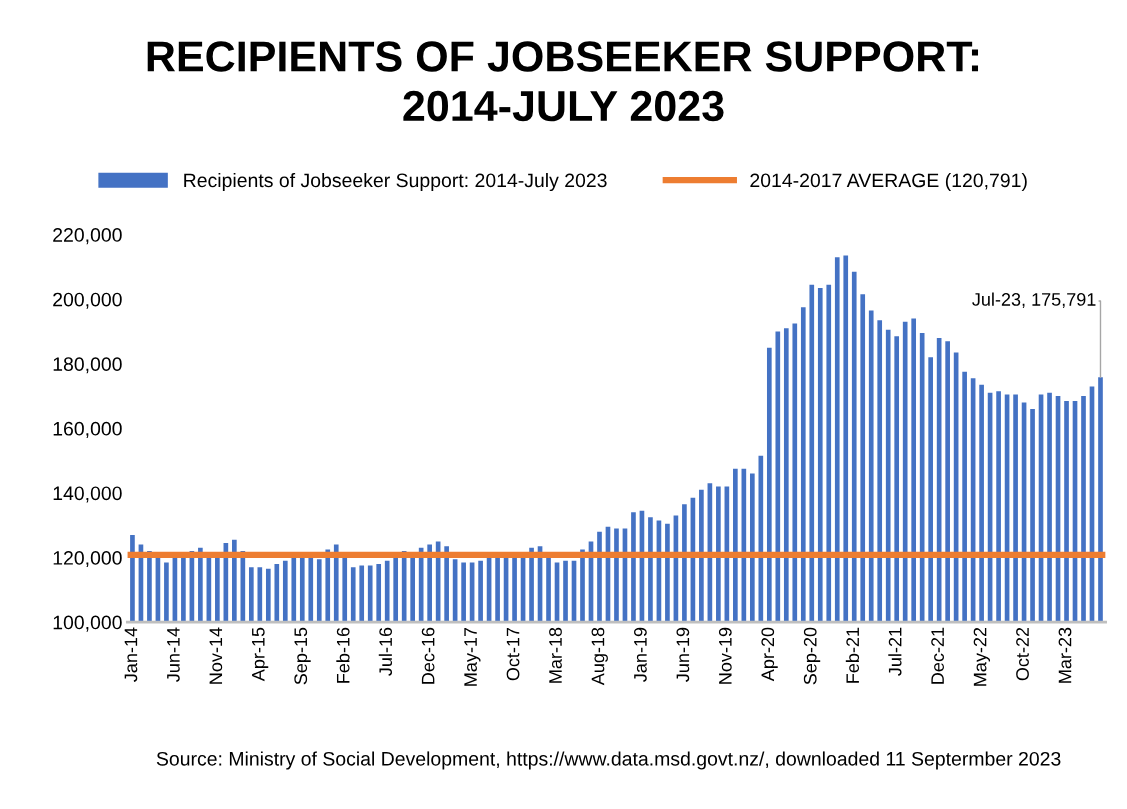 The image size is (1127, 809). I want to click on x-tick-label: Oct-17, so click(513, 654).